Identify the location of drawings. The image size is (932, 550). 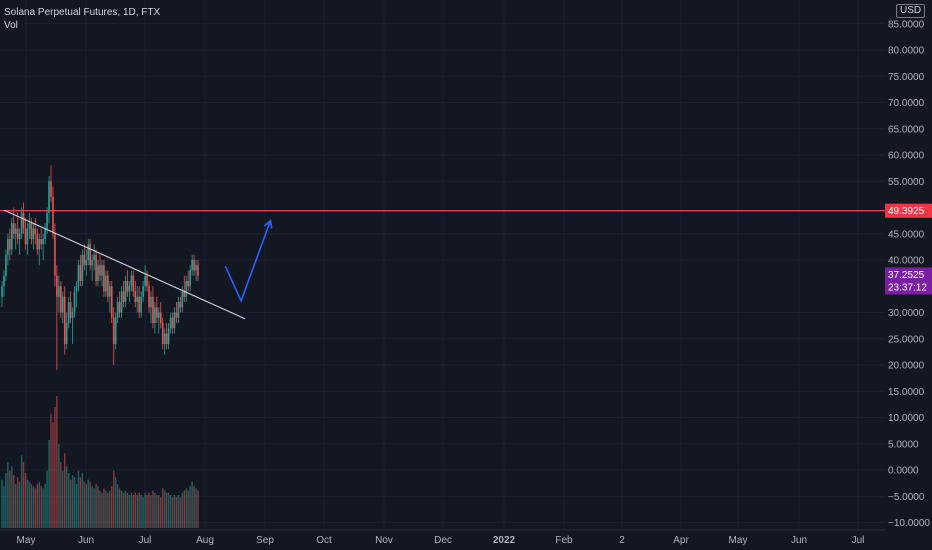
(138, 264).